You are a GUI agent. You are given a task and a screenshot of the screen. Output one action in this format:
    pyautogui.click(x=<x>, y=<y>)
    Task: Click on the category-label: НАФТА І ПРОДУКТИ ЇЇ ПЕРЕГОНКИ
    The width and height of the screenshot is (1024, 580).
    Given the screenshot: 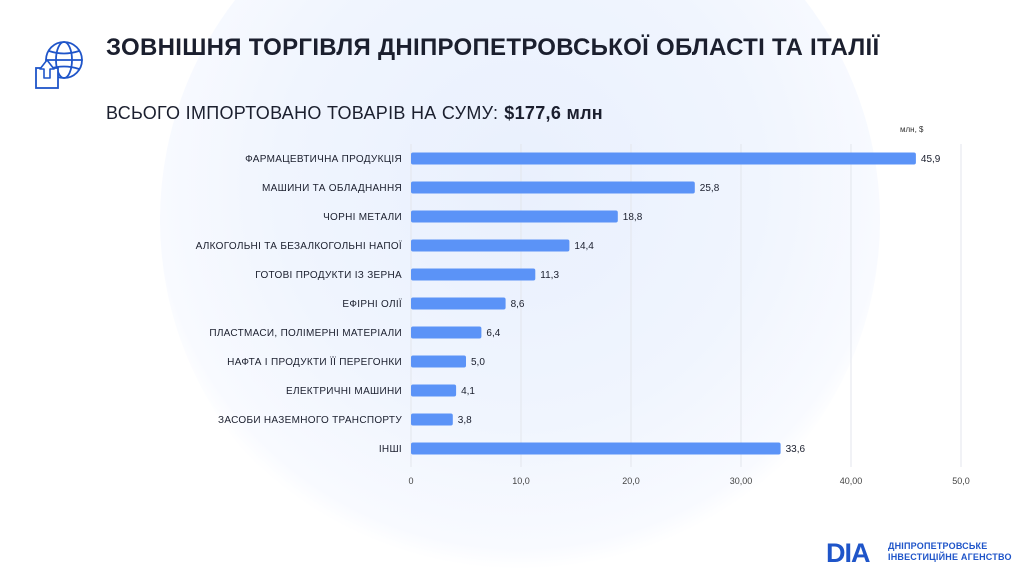 What is the action you would take?
    pyautogui.click(x=314, y=362)
    